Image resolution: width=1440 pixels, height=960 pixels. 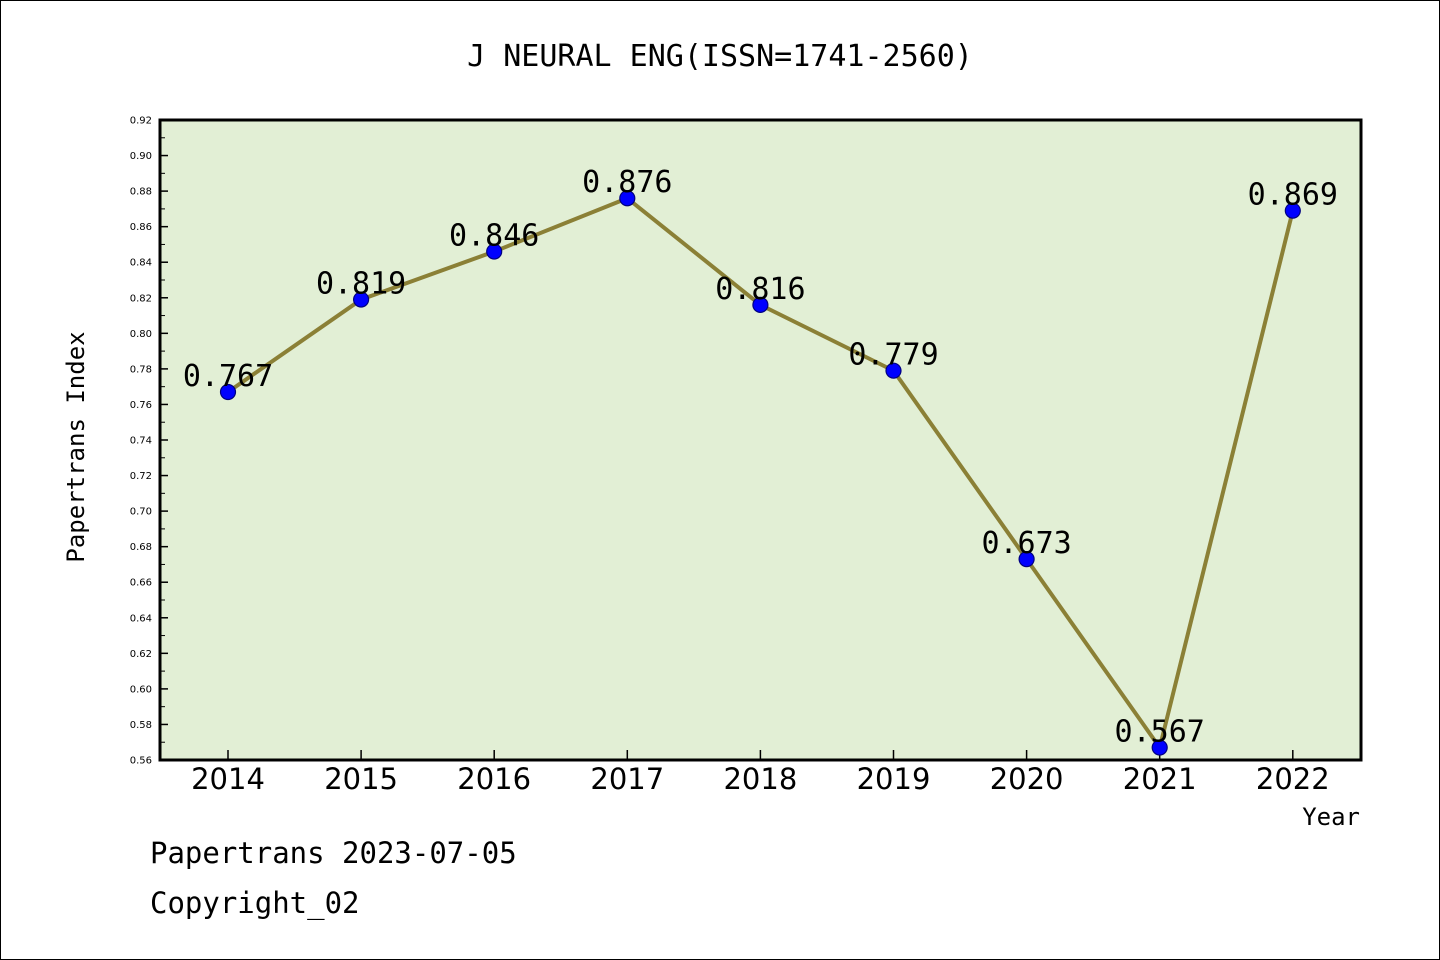 What do you see at coordinates (141, 334) in the screenshot?
I see `y-tick-label: 0.80` at bounding box center [141, 334].